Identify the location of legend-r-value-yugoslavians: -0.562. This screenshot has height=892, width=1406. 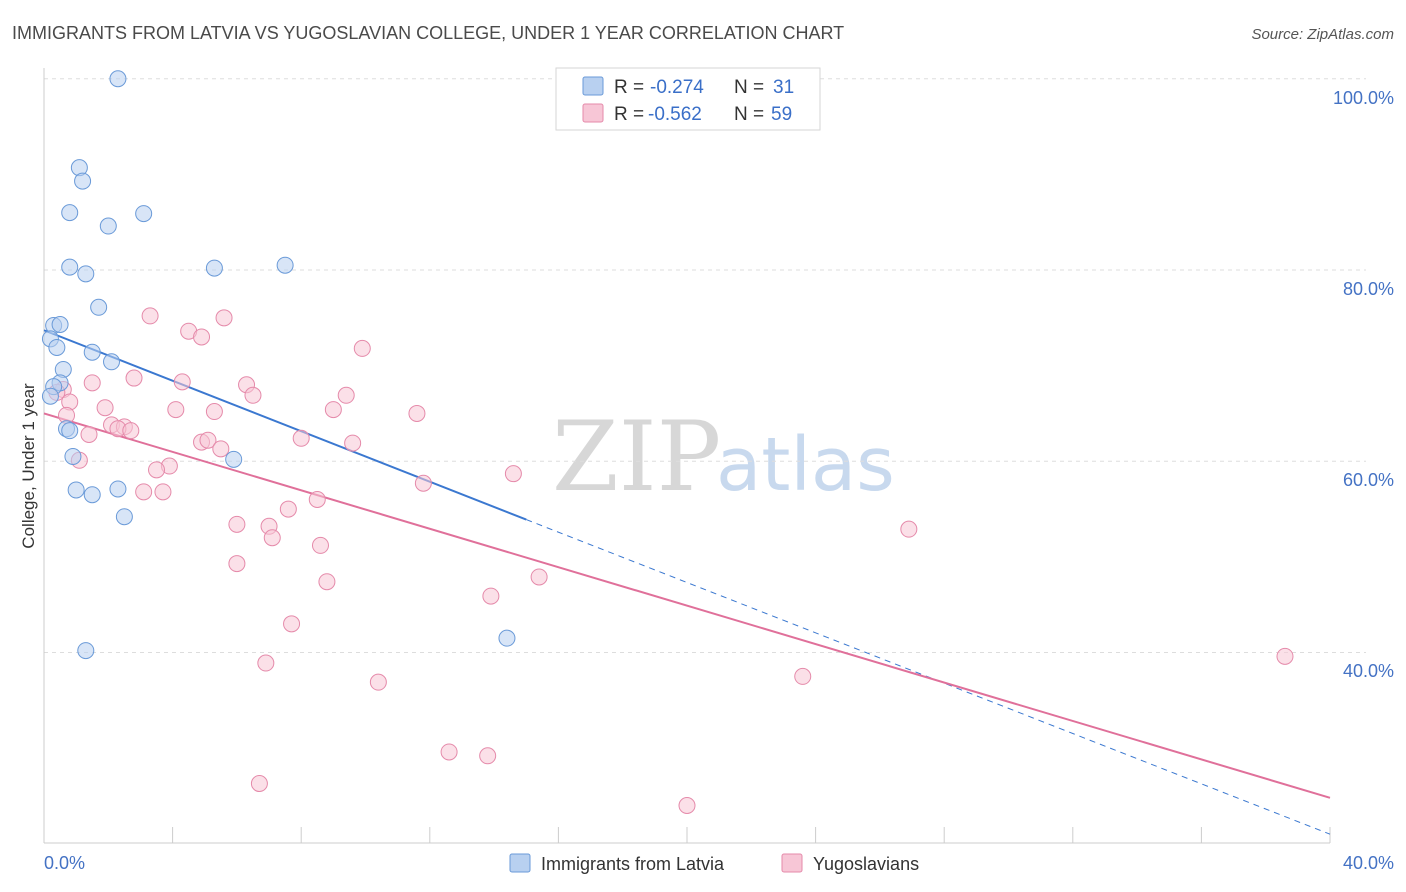
(675, 114).